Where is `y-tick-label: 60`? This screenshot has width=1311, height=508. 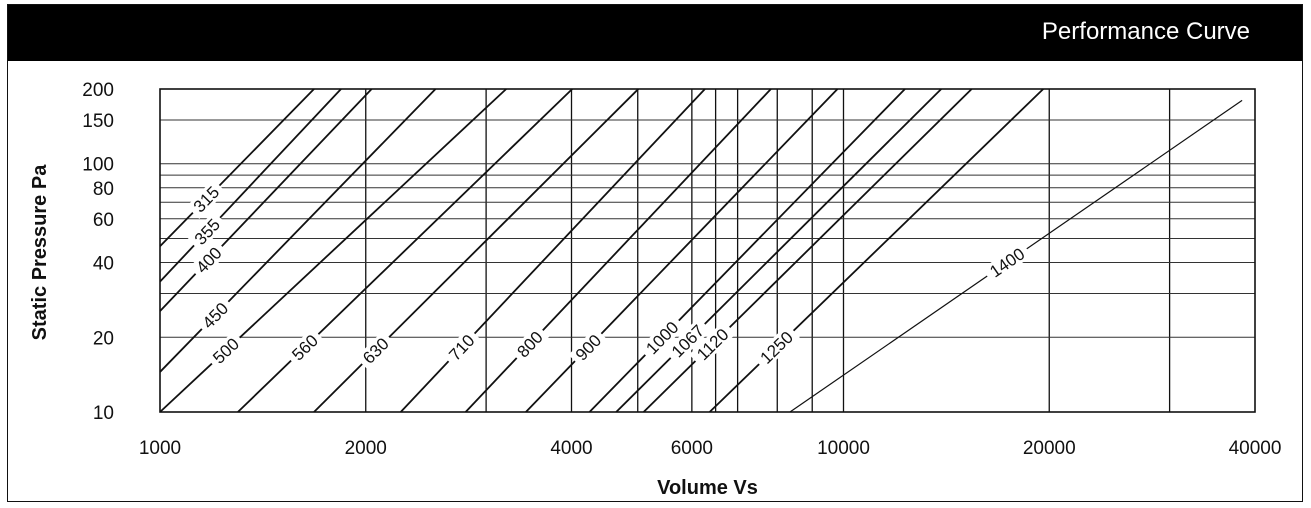 y-tick-label: 60 is located at coordinates (103, 220).